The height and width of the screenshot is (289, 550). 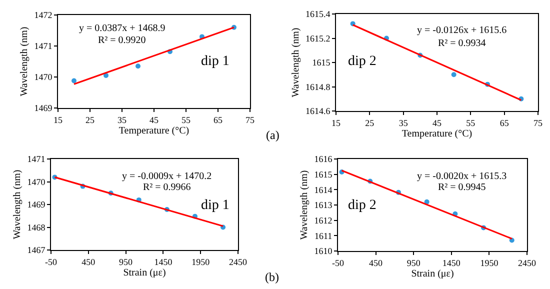 What do you see at coordinates (317, 38) in the screenshot?
I see `y-tick-label: 1615.2` at bounding box center [317, 38].